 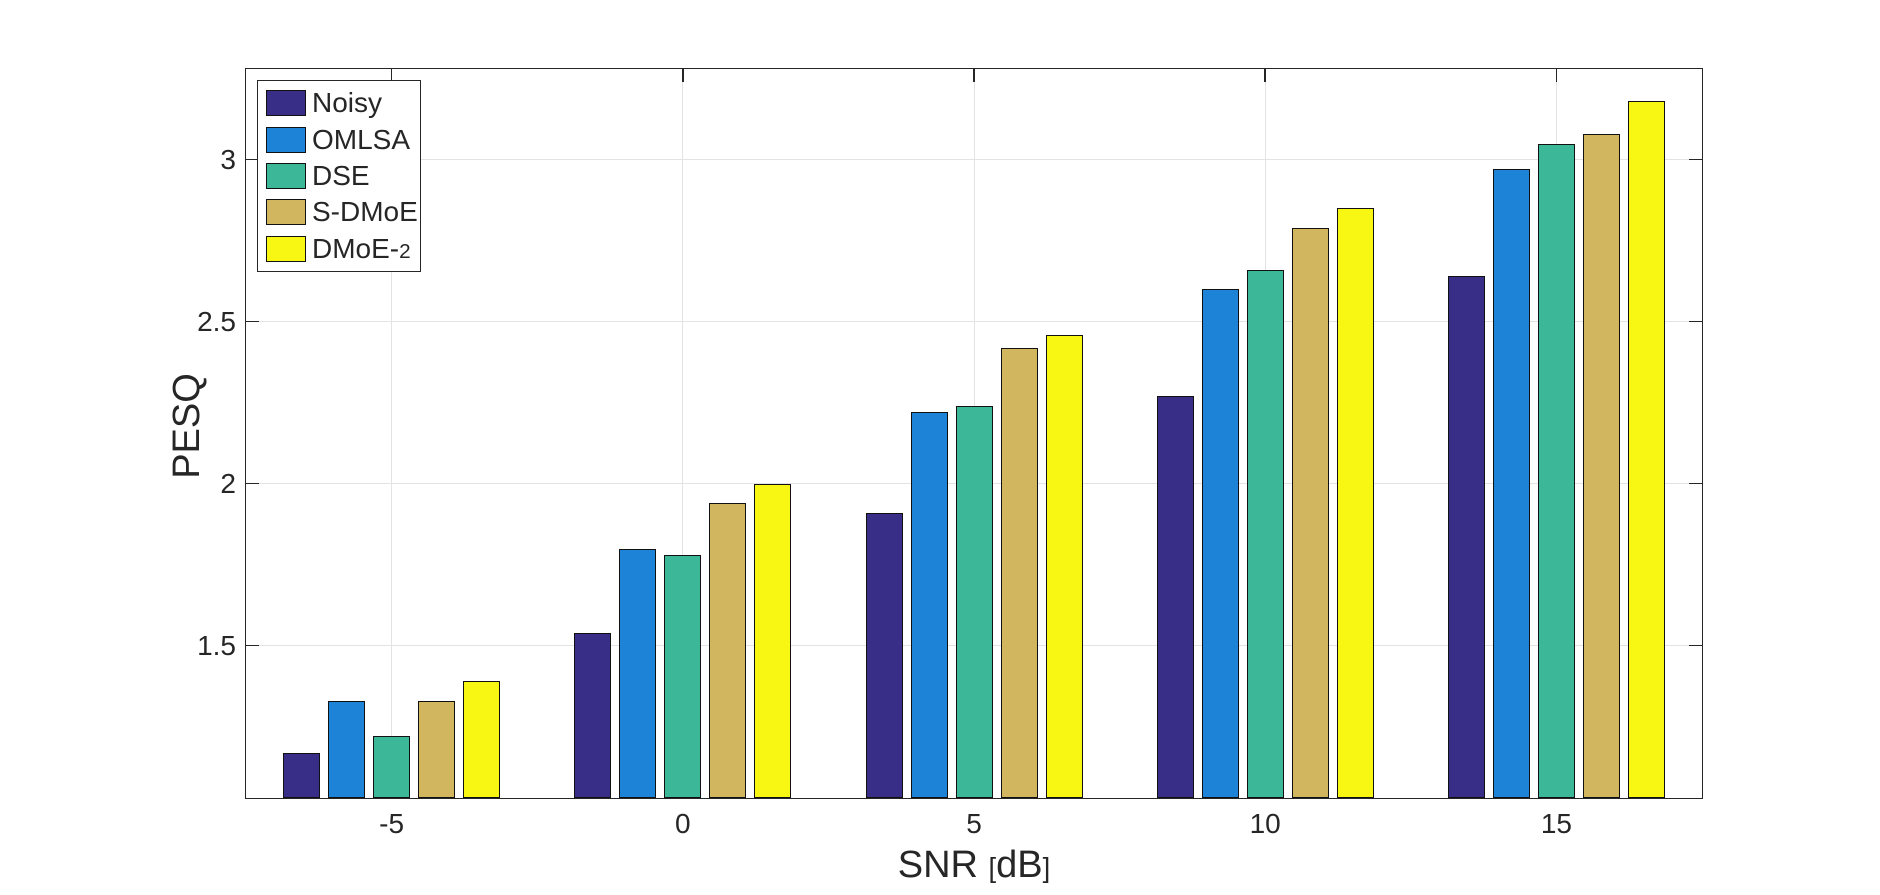 What do you see at coordinates (1556, 823) in the screenshot?
I see `x-tick-label: 15` at bounding box center [1556, 823].